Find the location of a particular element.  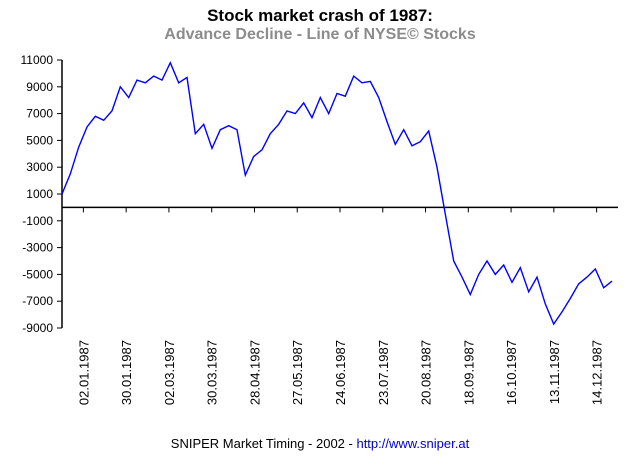

x-tick-label: 20.08.1987 is located at coordinates (426, 372).